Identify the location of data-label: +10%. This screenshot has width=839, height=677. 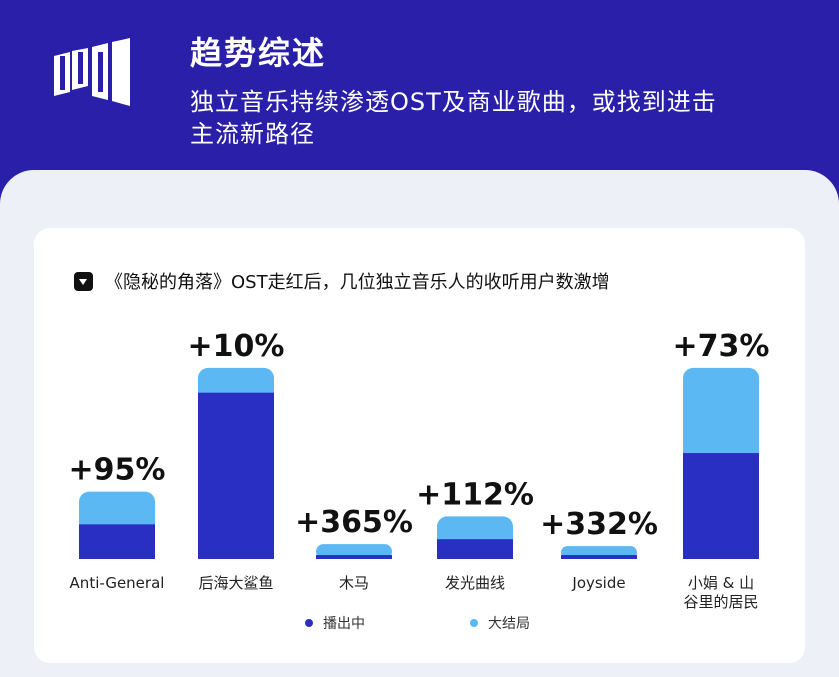
(236, 346).